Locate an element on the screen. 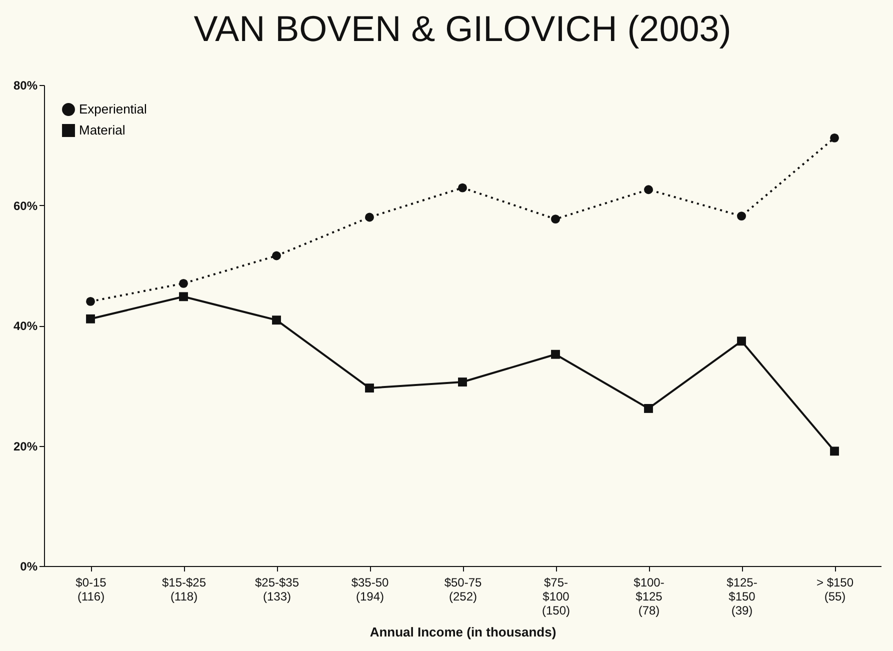 This screenshot has width=893, height=651. x-tick-label: > $150 (55) is located at coordinates (835, 590).